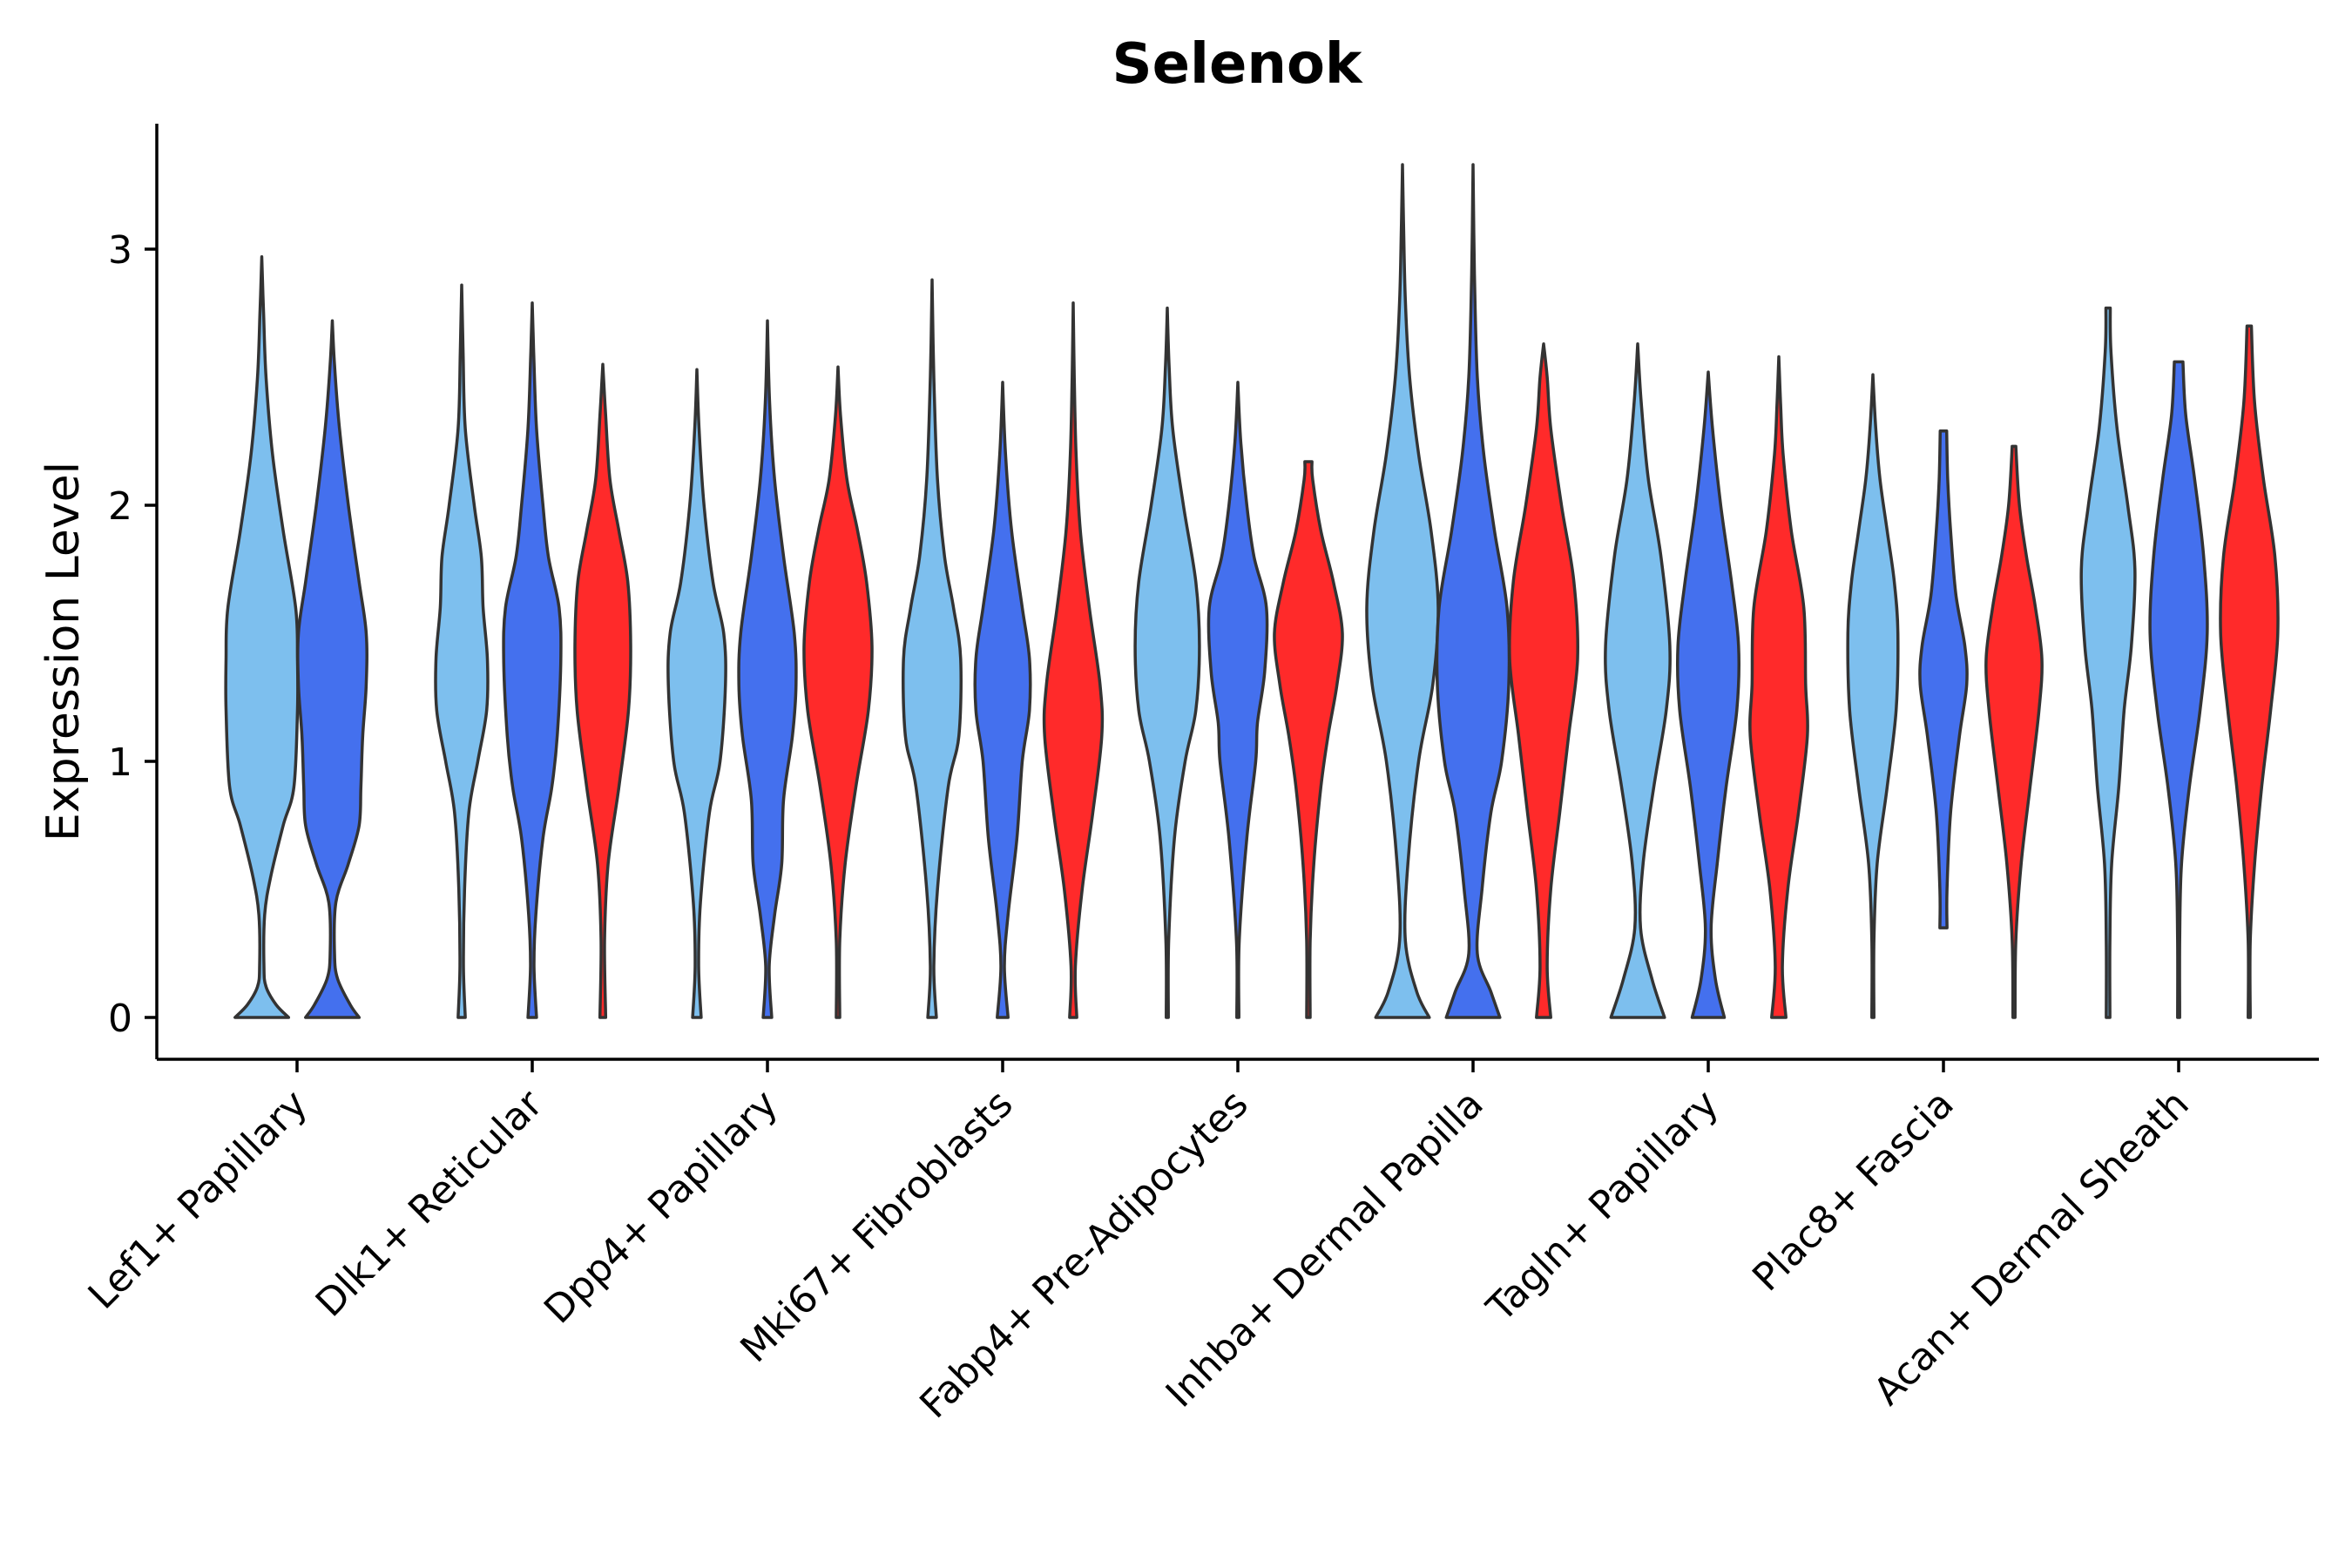 The width and height of the screenshot is (2352, 1568). I want to click on y-tick-label: 3, so click(120, 250).